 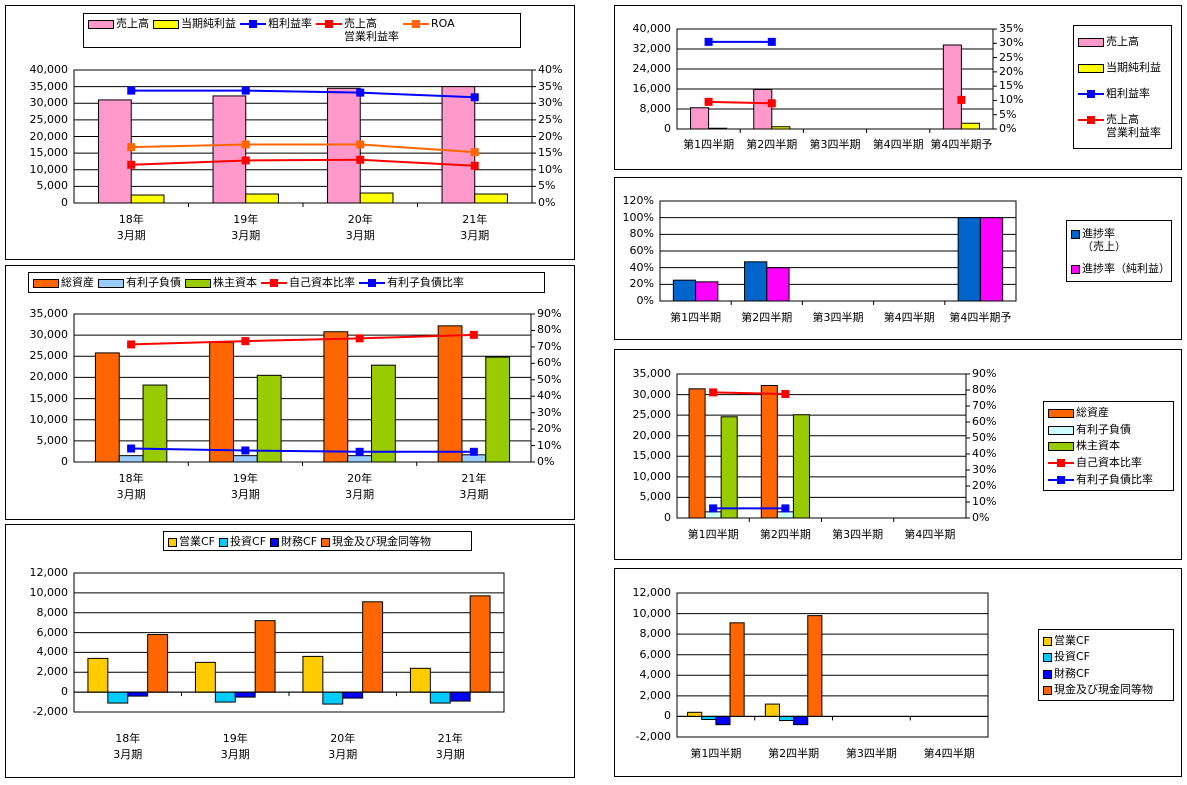 I want to click on y-tick-label: 40,000, so click(x=652, y=28).